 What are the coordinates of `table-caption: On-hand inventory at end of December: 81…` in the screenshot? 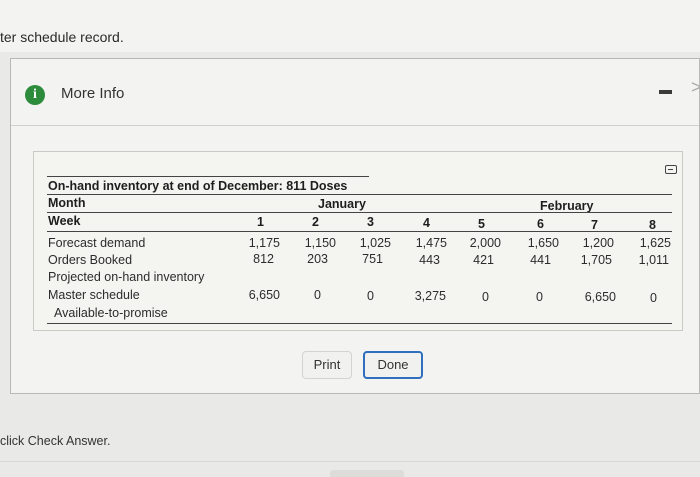 It's located at (198, 186).